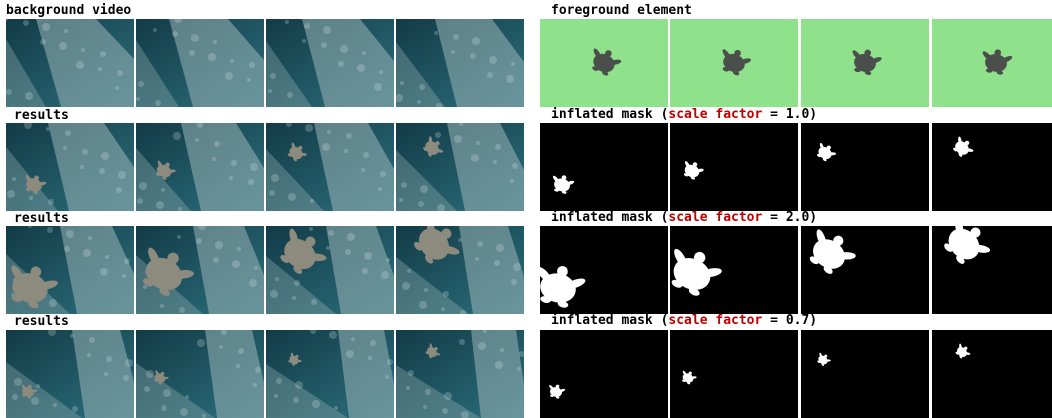 This screenshot has height=418, width=1052. I want to click on label-scale-factor-1: scale factor, so click(715, 114).